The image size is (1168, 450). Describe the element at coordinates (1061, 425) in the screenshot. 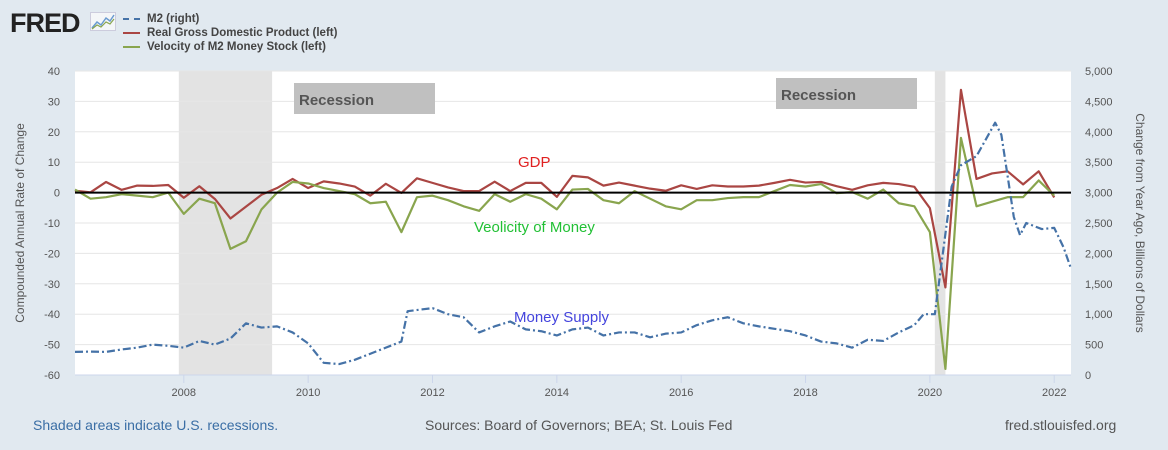

I see `site-link: fred.stlouisfed.org` at that location.